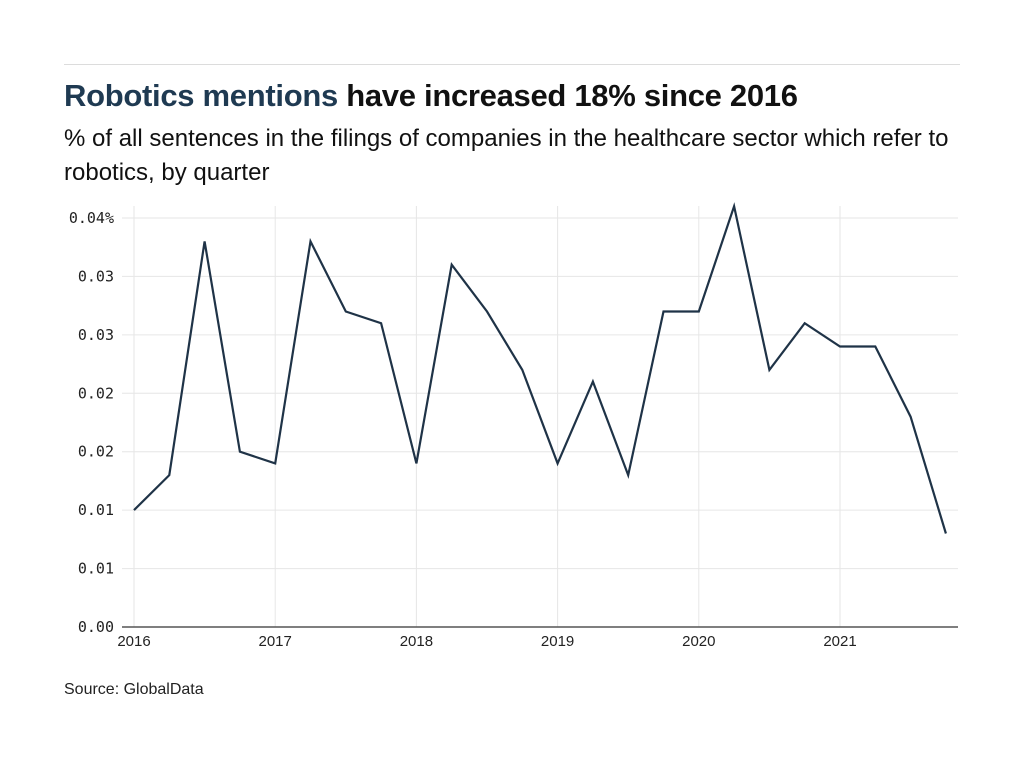 Image resolution: width=1024 pixels, height=768 pixels. I want to click on y-axis-ticks: 0.00 0.01 0.01 0.02 0.02 0.03 0.03 0.04%, so click(91, 422).